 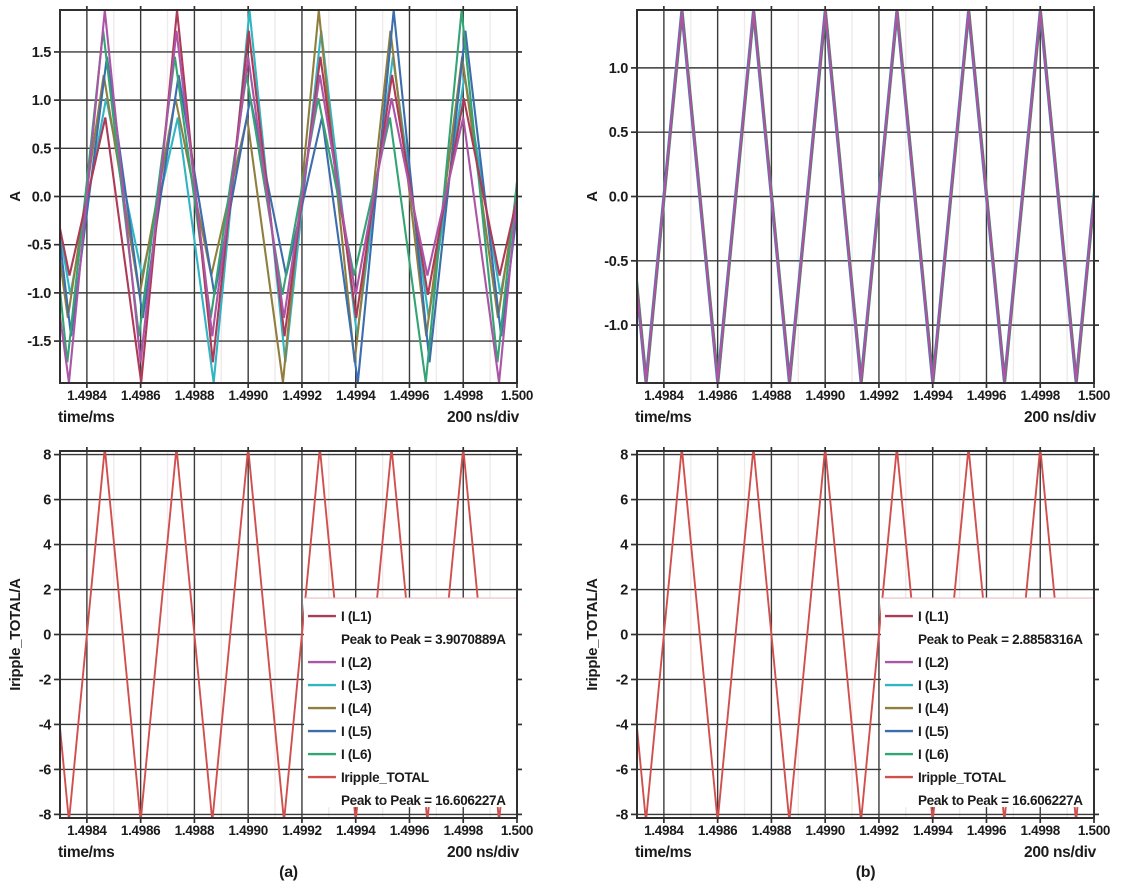 I want to click on y-axis-label: A, so click(x=15, y=196).